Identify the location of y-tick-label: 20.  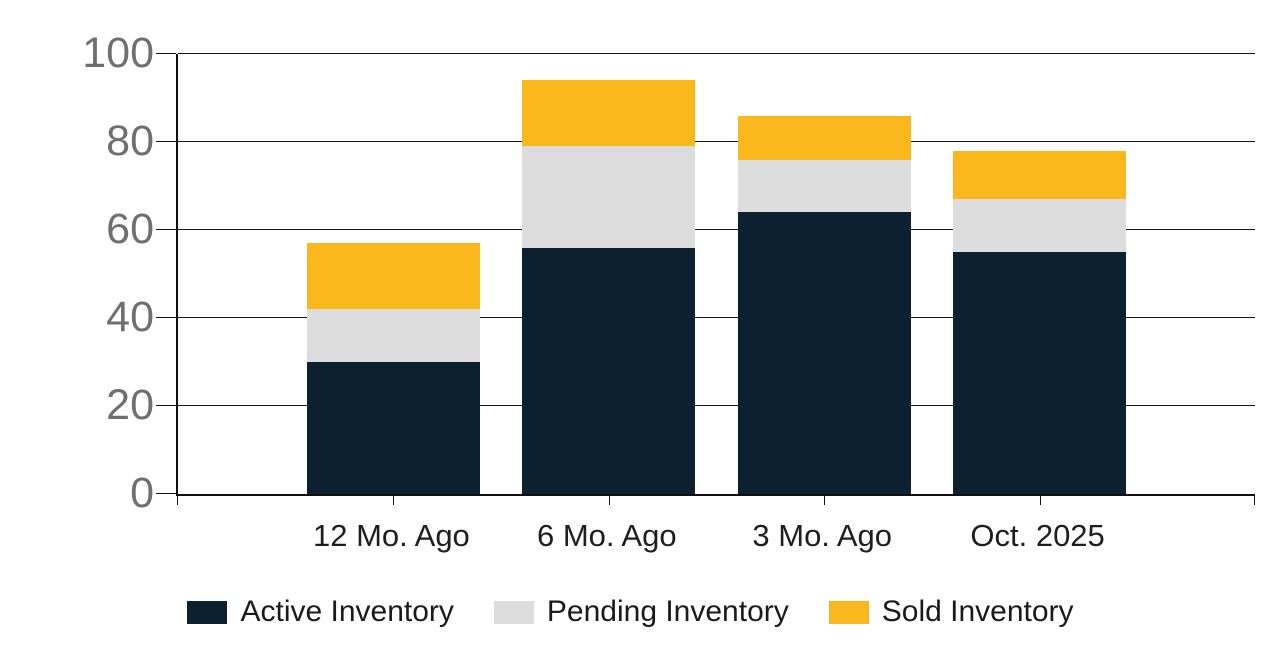
(130, 405).